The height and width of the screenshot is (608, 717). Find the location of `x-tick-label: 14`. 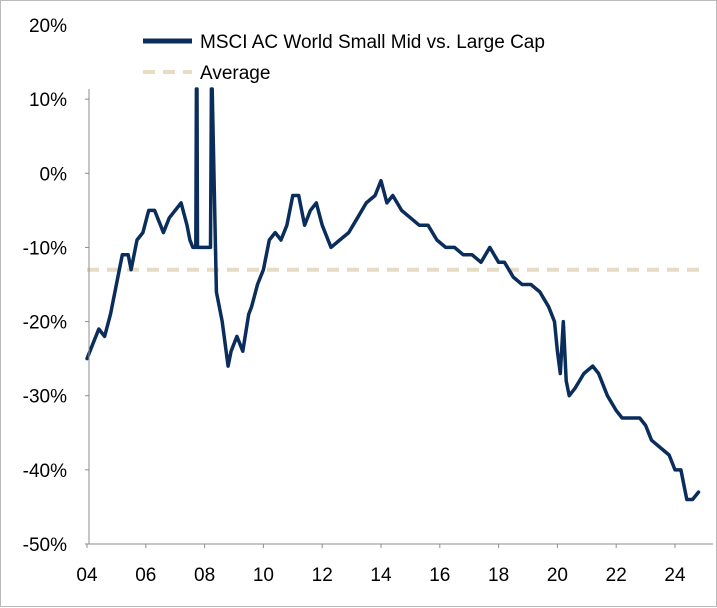

x-tick-label: 14 is located at coordinates (381, 575).